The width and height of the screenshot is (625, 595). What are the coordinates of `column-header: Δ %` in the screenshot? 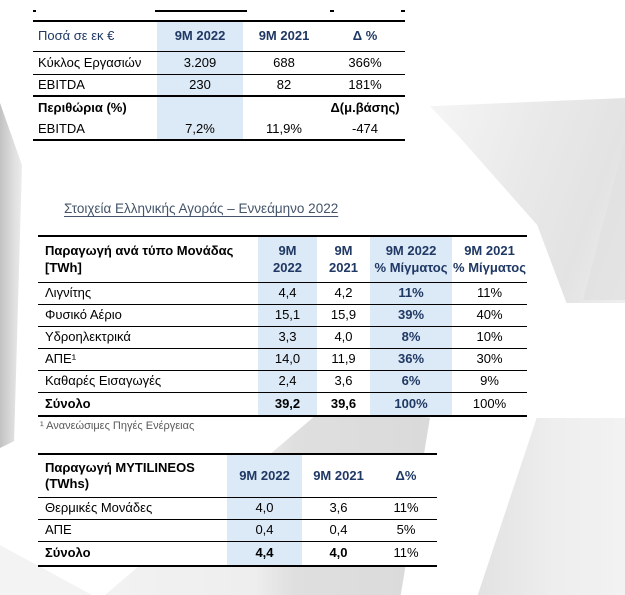 It's located at (365, 36).